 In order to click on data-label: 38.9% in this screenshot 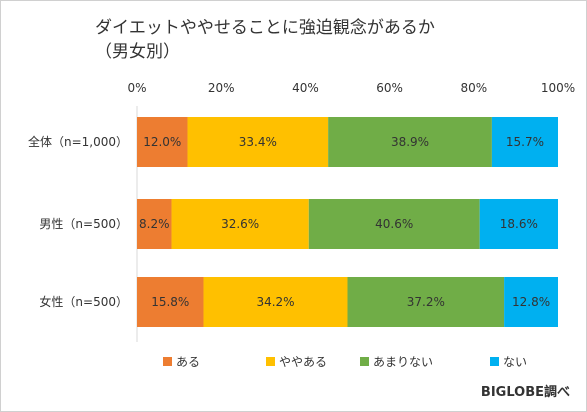, I will do `click(410, 142)`.